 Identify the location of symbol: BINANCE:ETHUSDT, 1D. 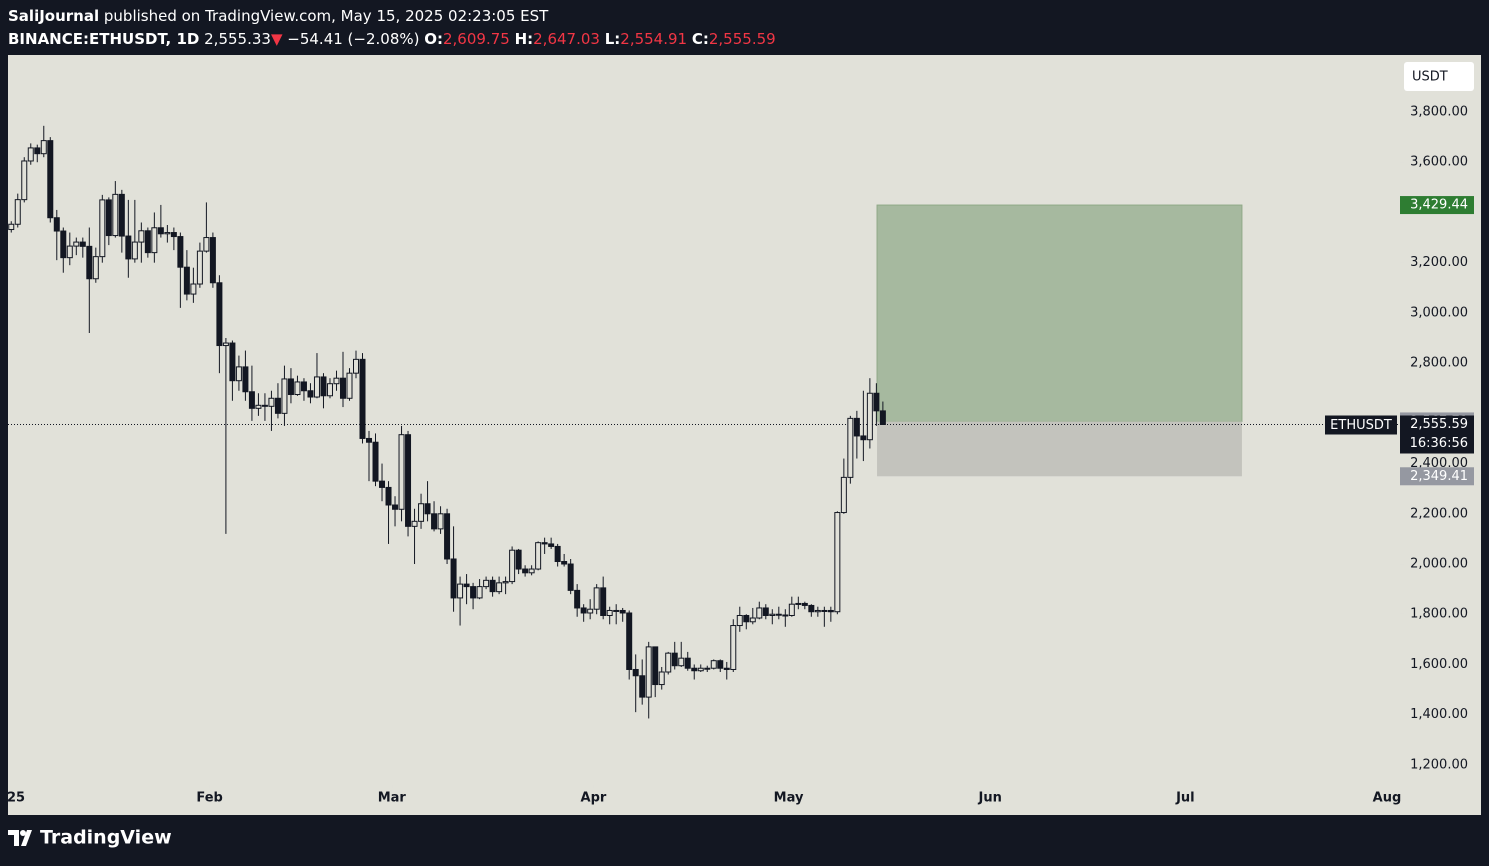
(103, 39).